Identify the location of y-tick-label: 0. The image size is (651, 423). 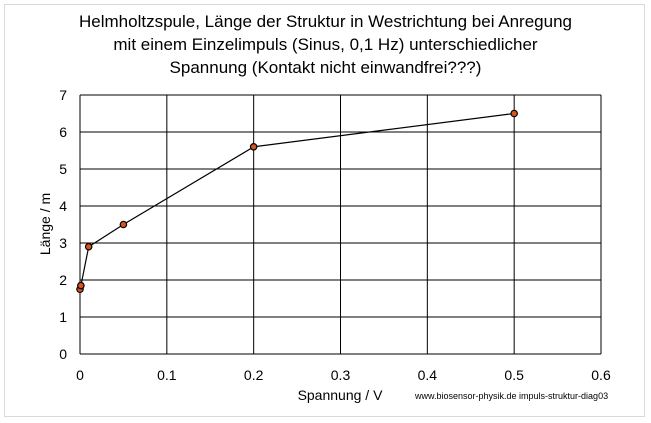
(63, 354).